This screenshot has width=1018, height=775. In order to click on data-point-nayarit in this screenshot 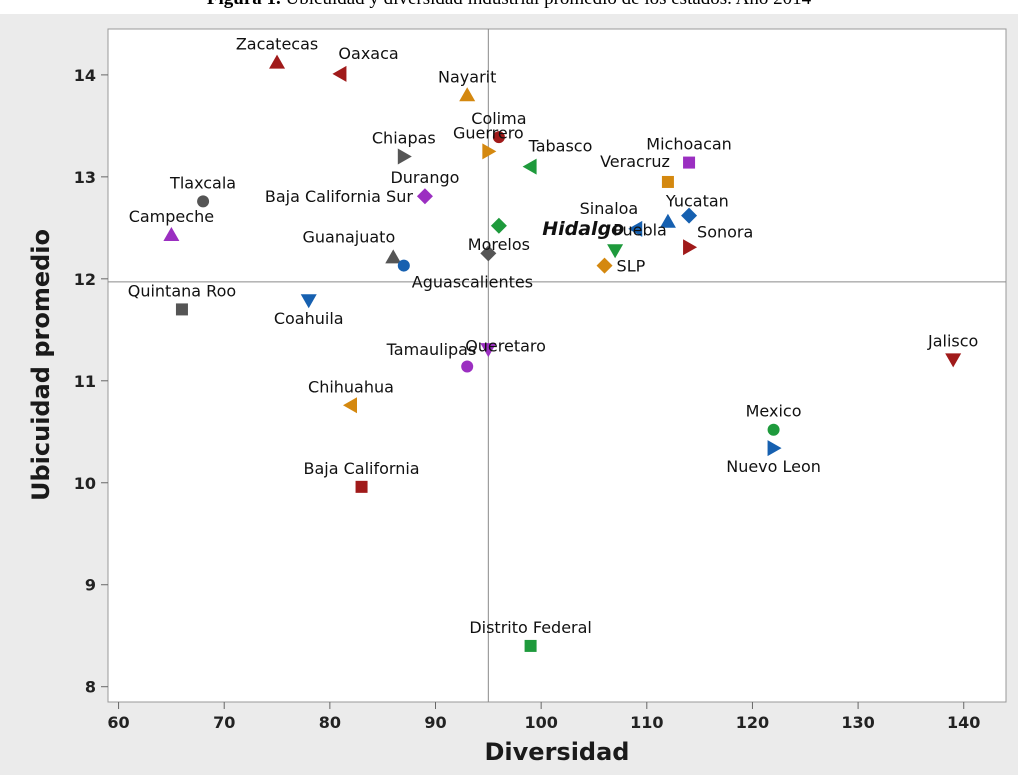, I will do `click(467, 94)`.